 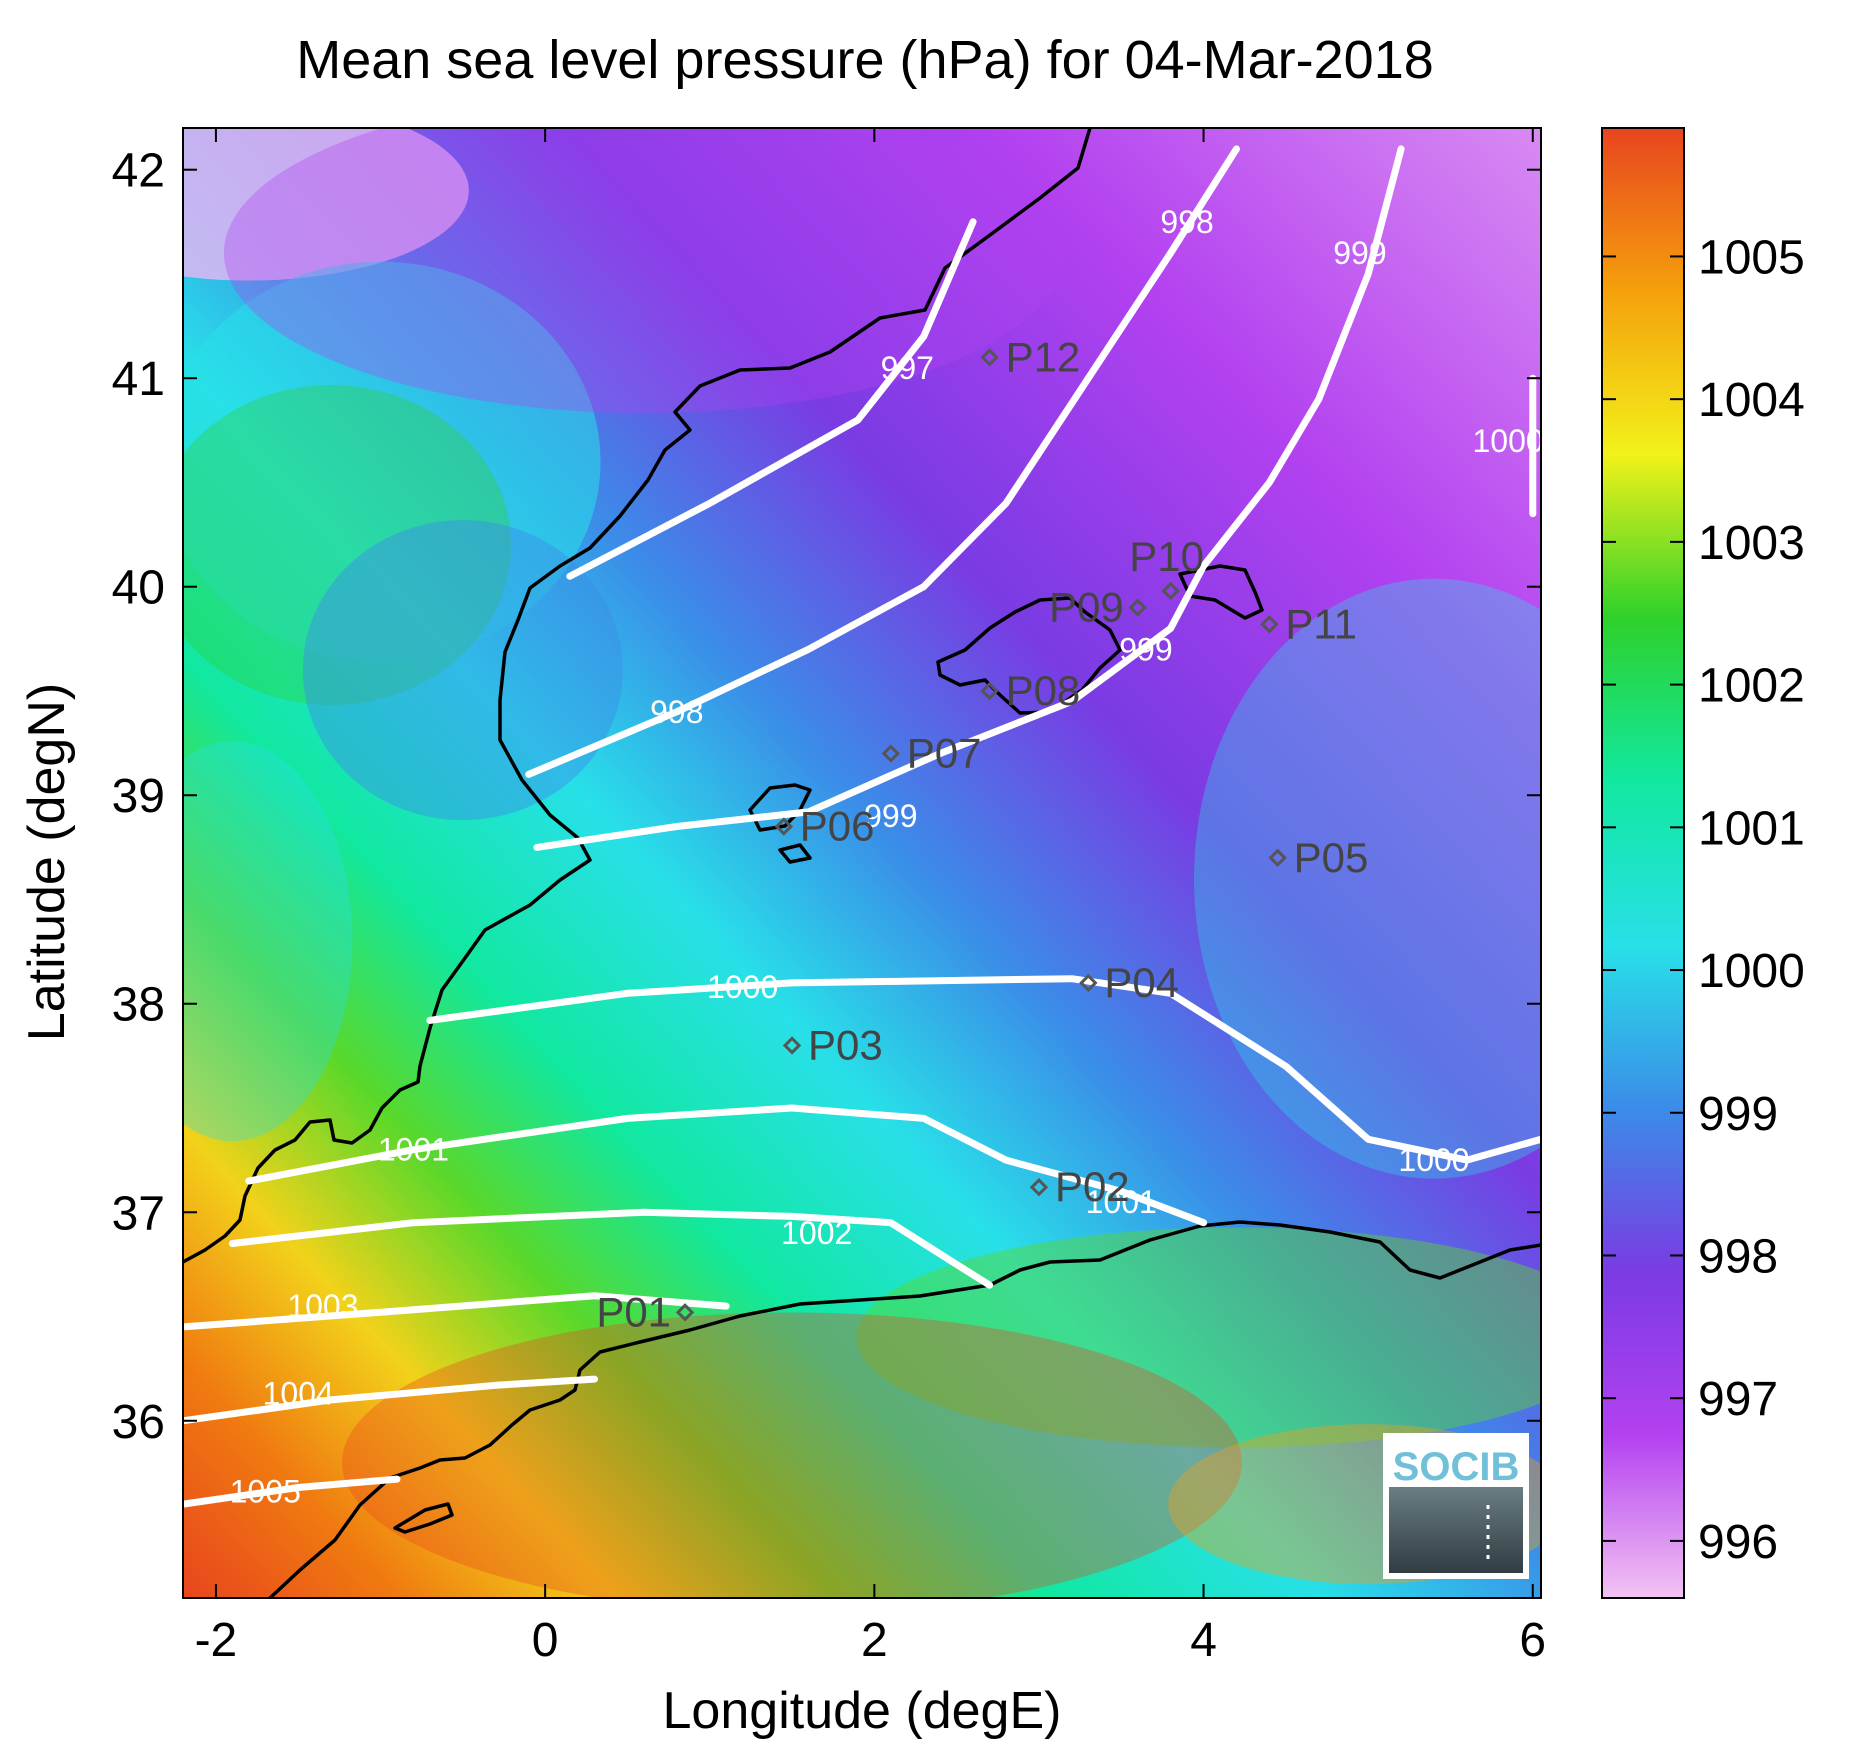 I want to click on colorbar-tick-label: 1002, so click(x=1751, y=686).